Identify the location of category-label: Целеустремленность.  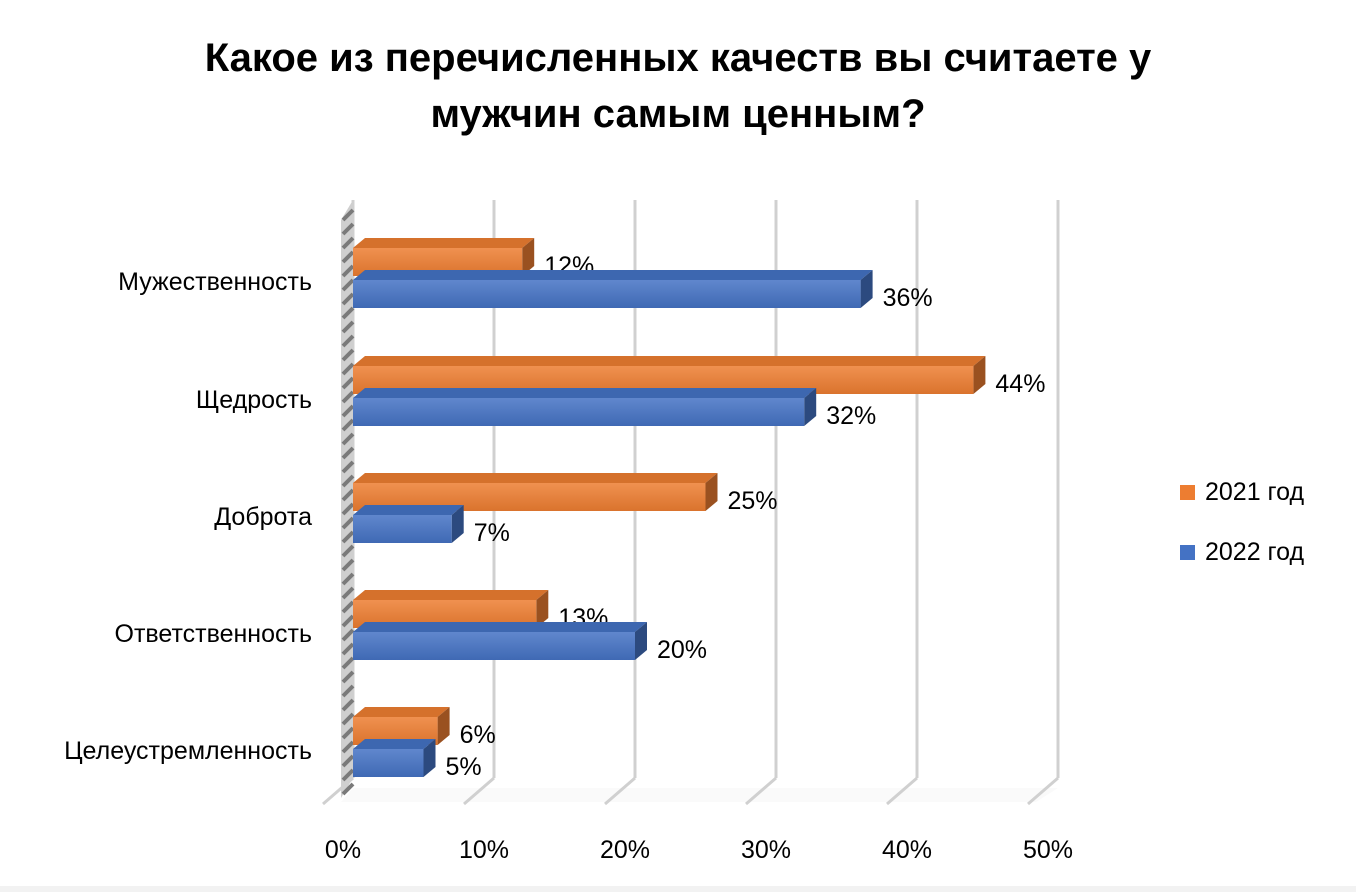
(188, 751).